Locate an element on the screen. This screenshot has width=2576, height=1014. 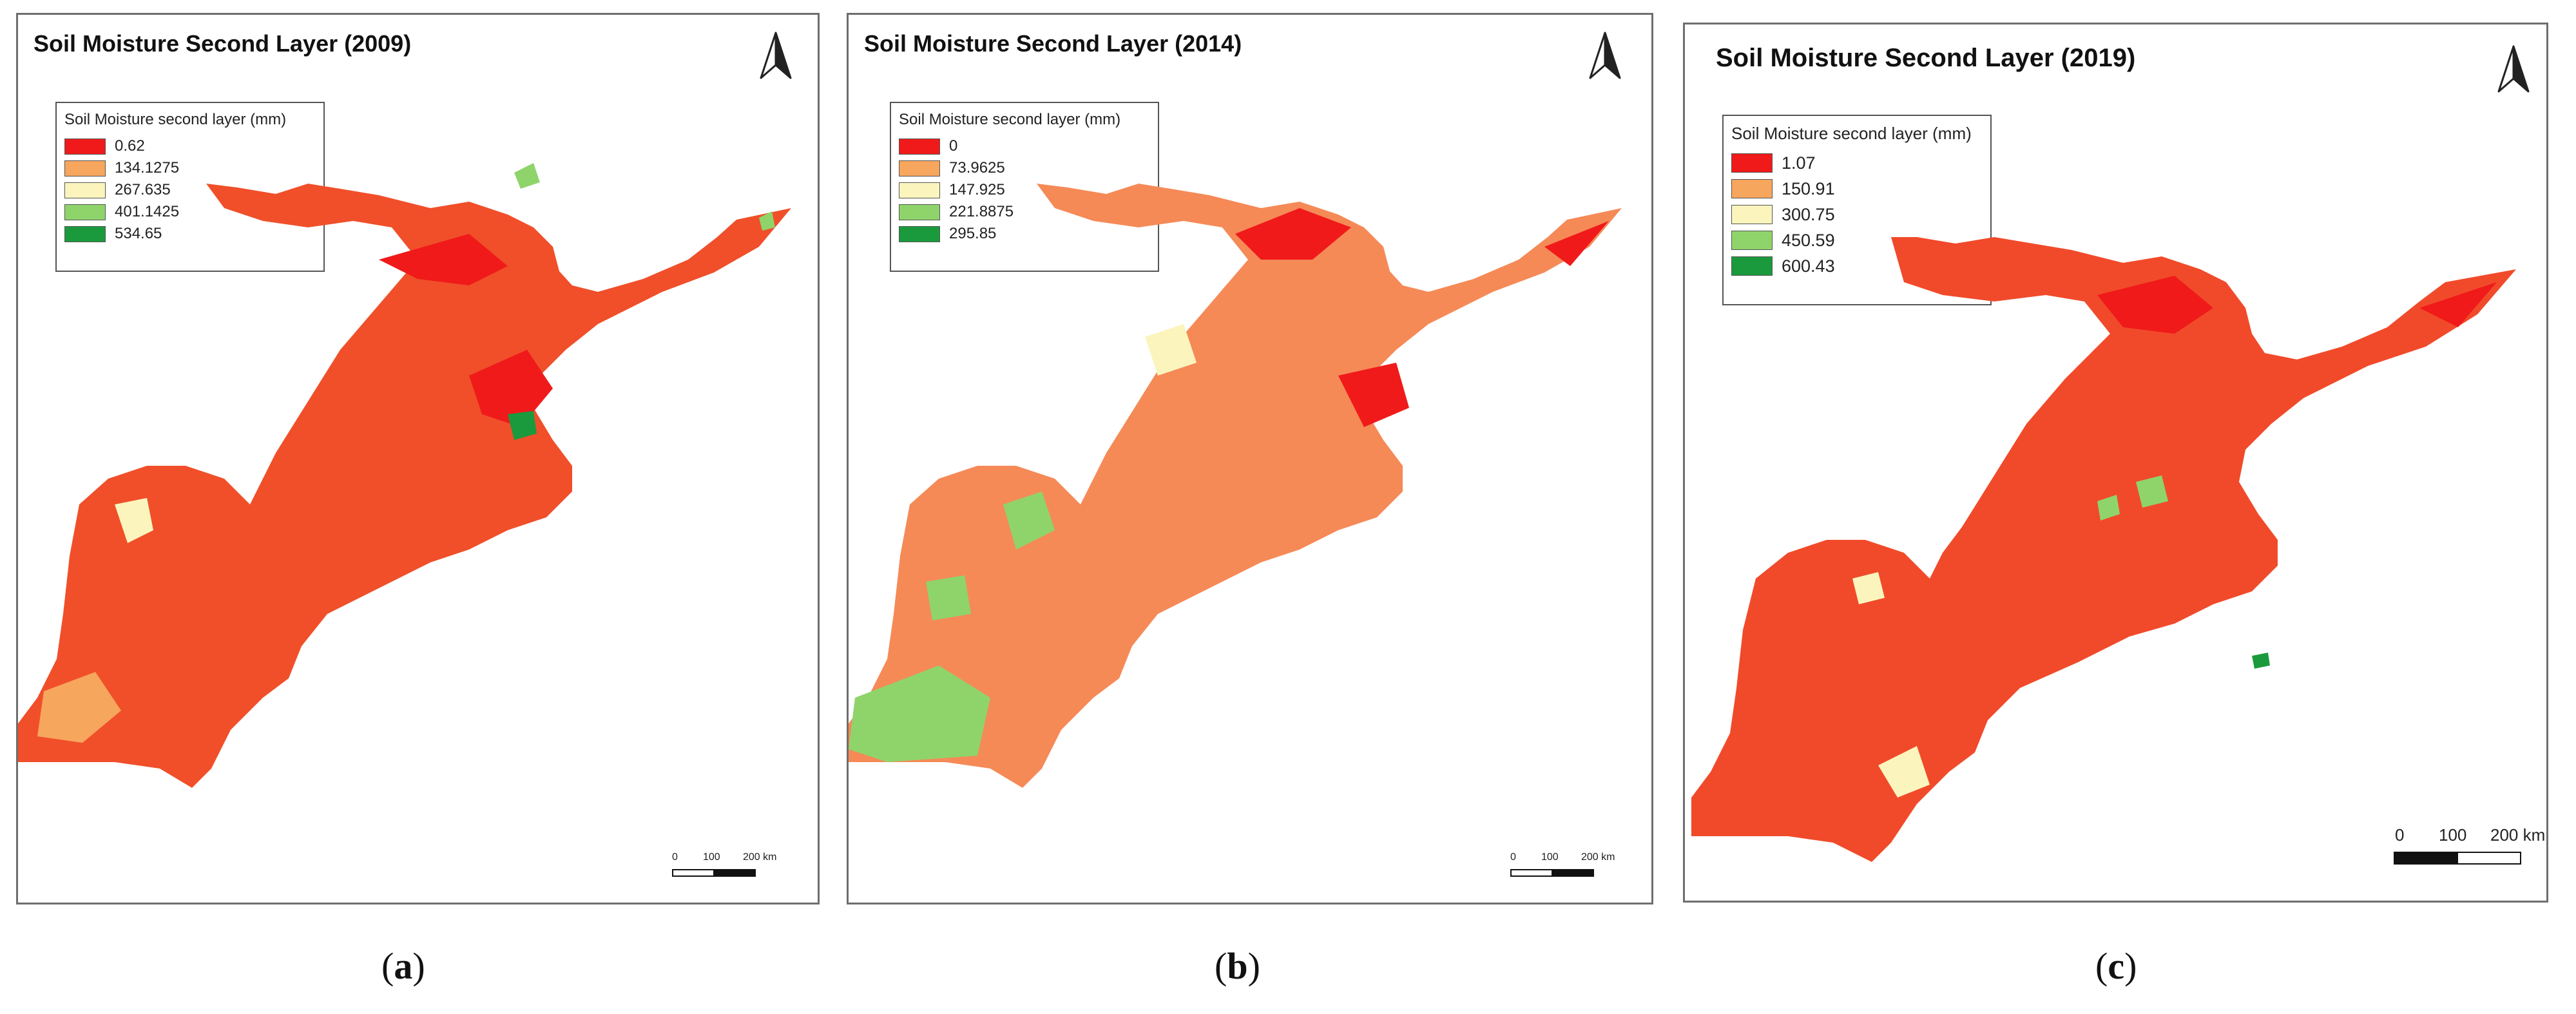
legend-item: 450.59 is located at coordinates (1856, 240).